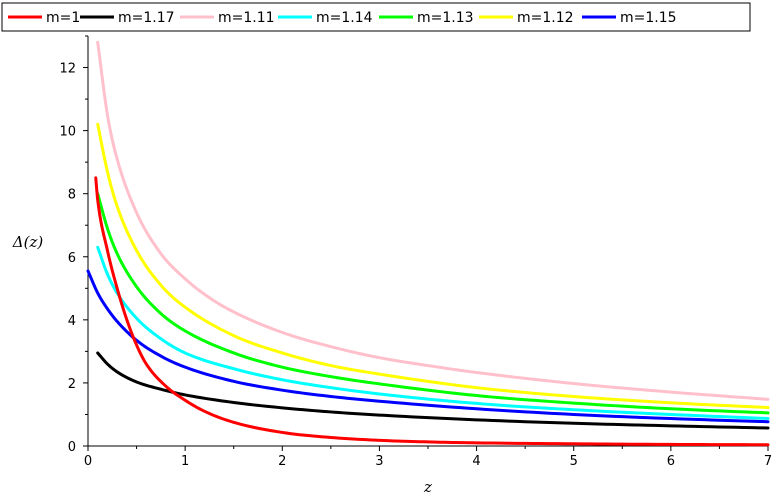 The height and width of the screenshot is (498, 778). What do you see at coordinates (379, 461) in the screenshot?
I see `x-tick-label: 3` at bounding box center [379, 461].